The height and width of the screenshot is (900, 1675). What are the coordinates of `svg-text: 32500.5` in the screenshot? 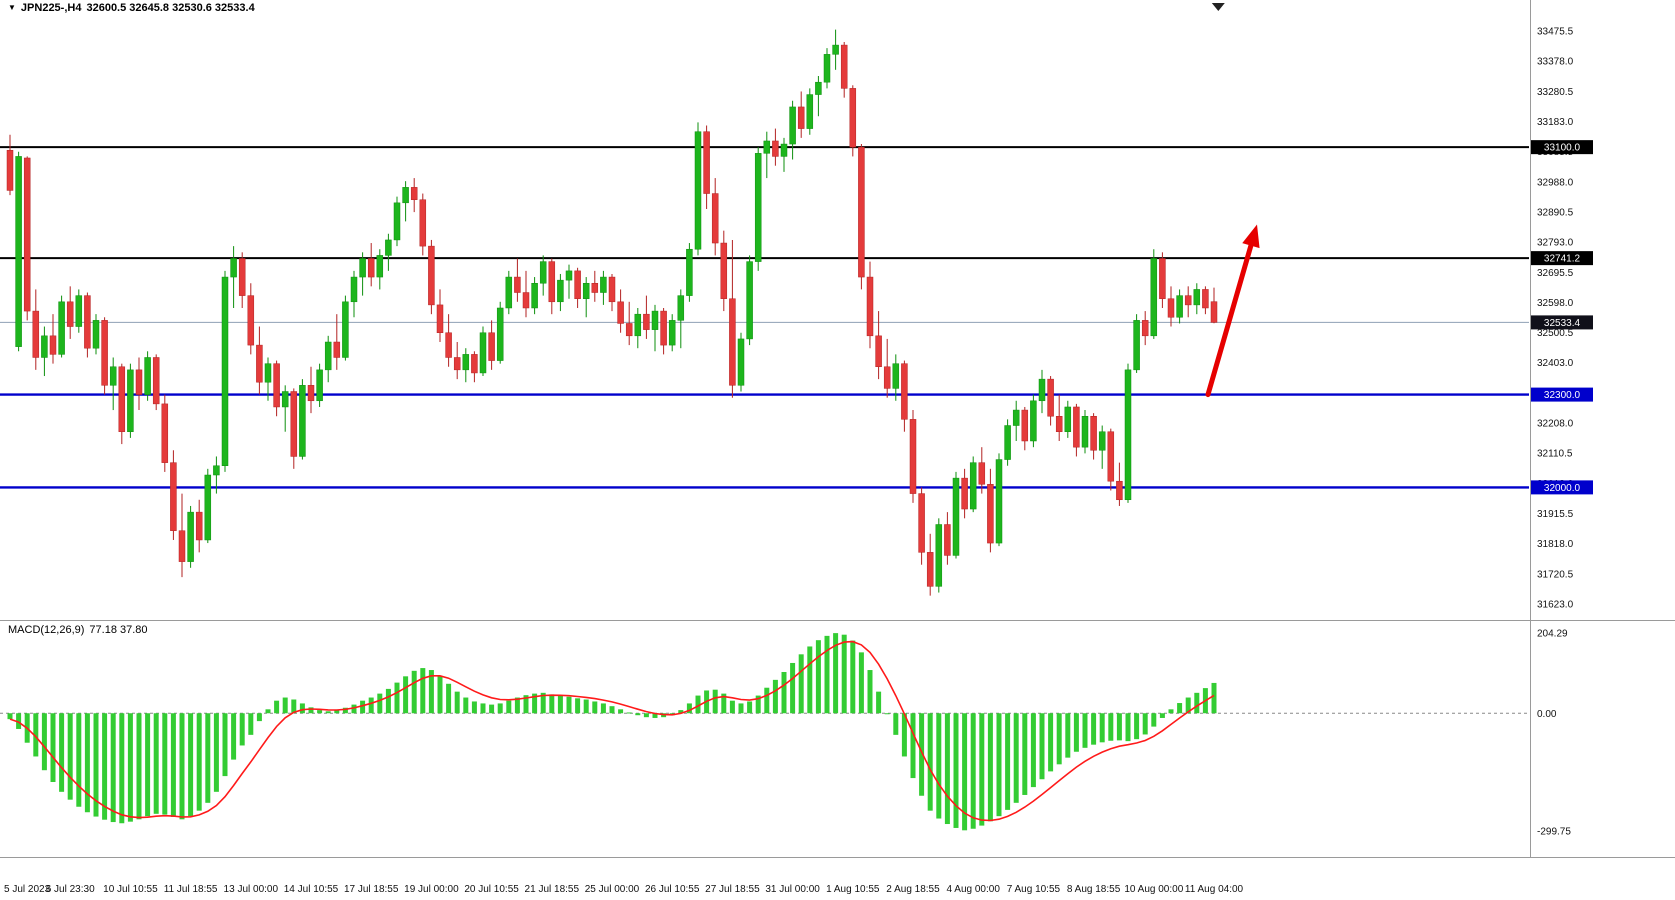 It's located at (1555, 333).